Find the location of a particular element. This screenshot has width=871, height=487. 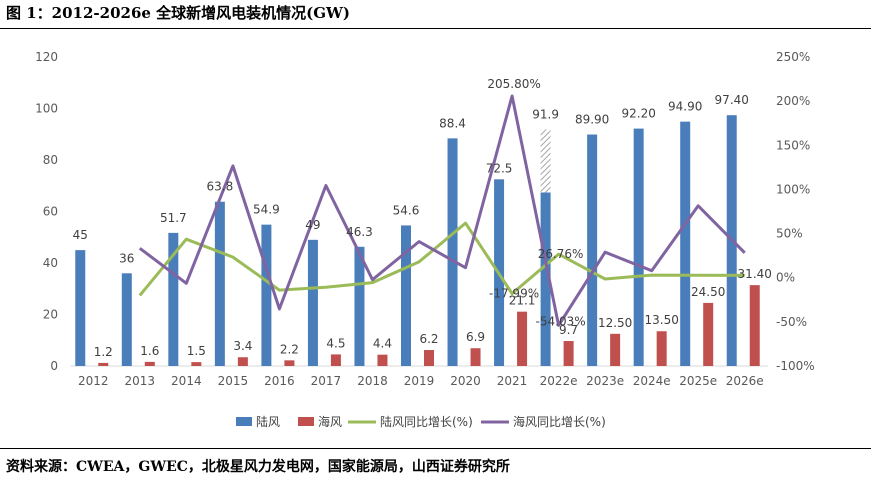

x-tick-label: 2024e is located at coordinates (652, 381).